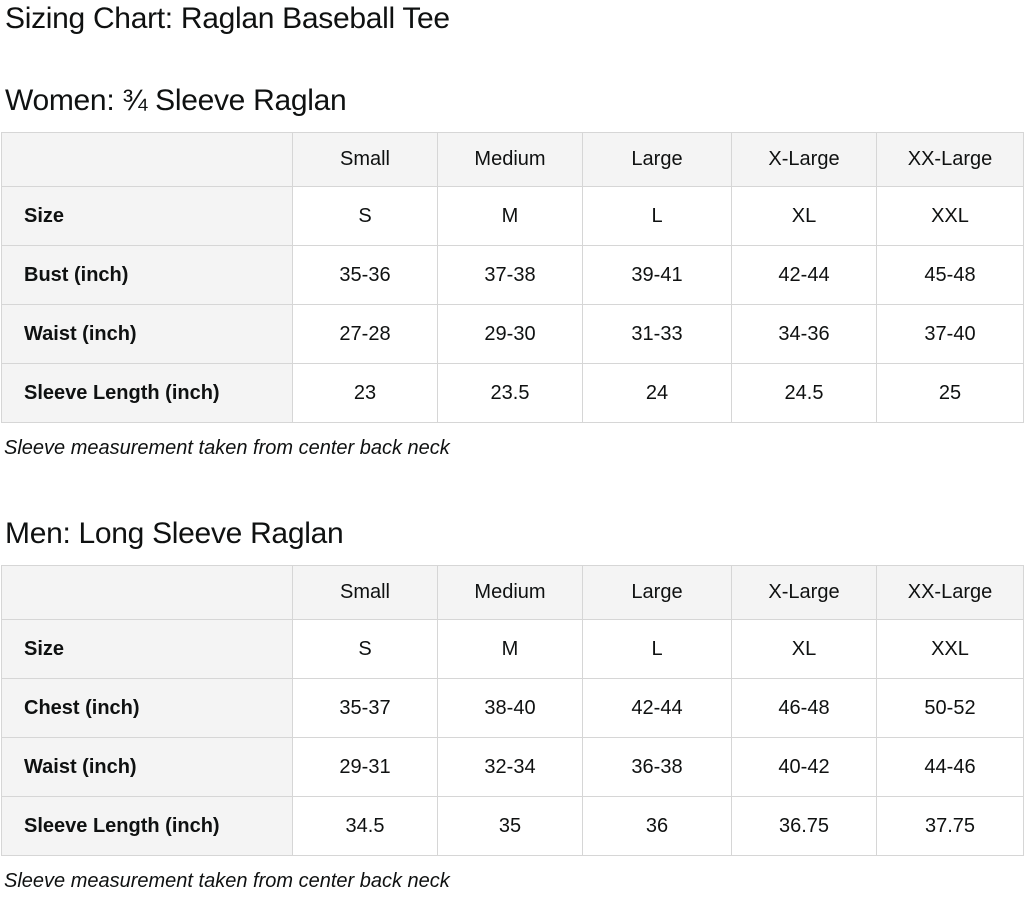  I want to click on row-label: Bust (inch), so click(147, 275).